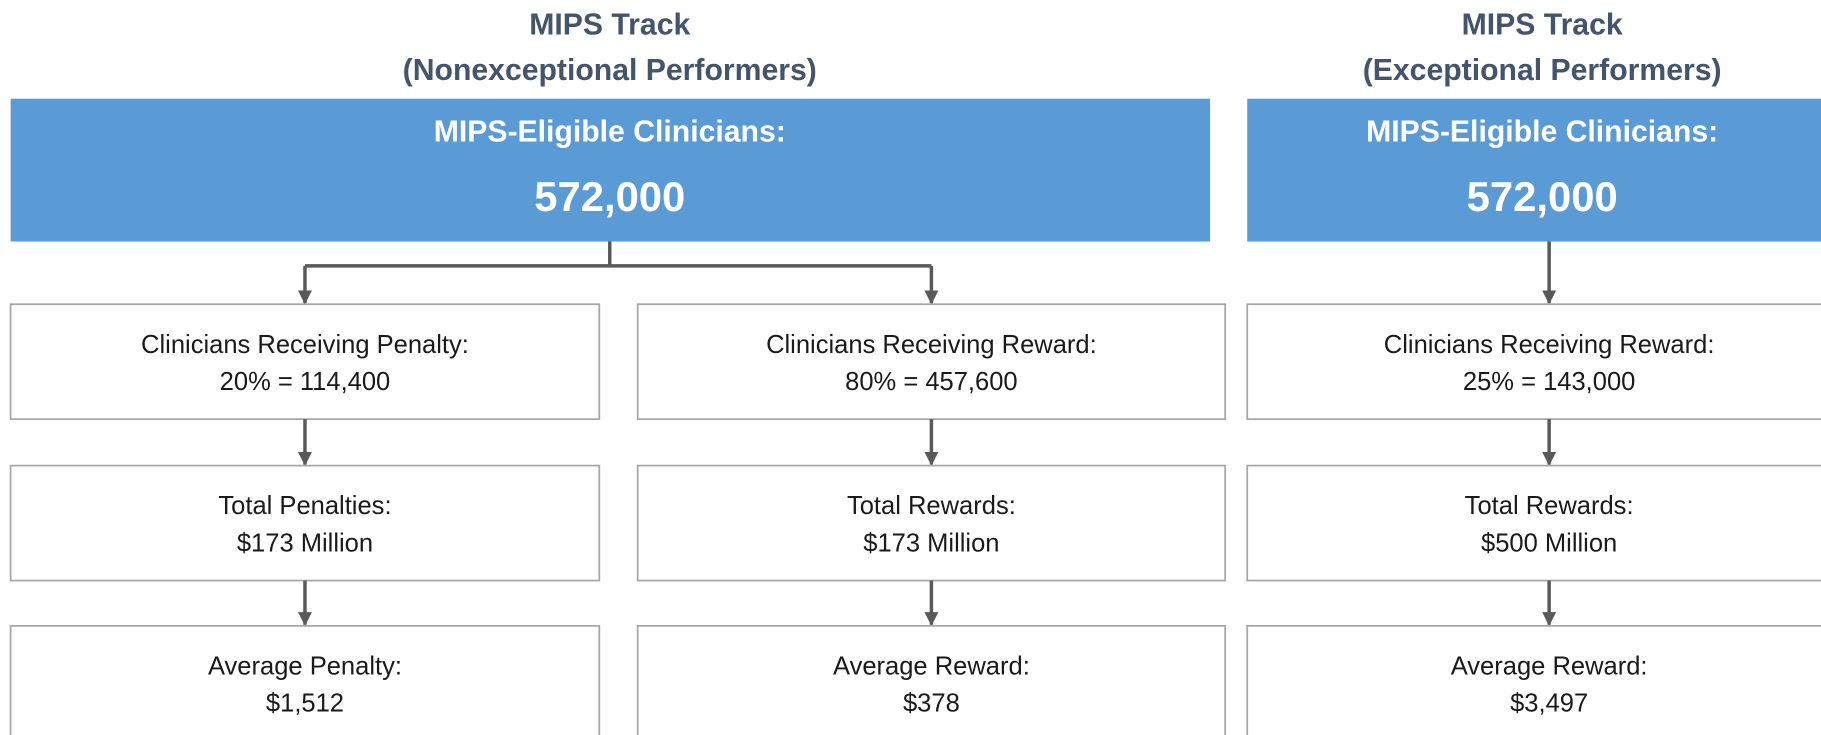  What do you see at coordinates (305, 345) in the screenshot?
I see `box-label: Clinicians Receiving Penalty:` at bounding box center [305, 345].